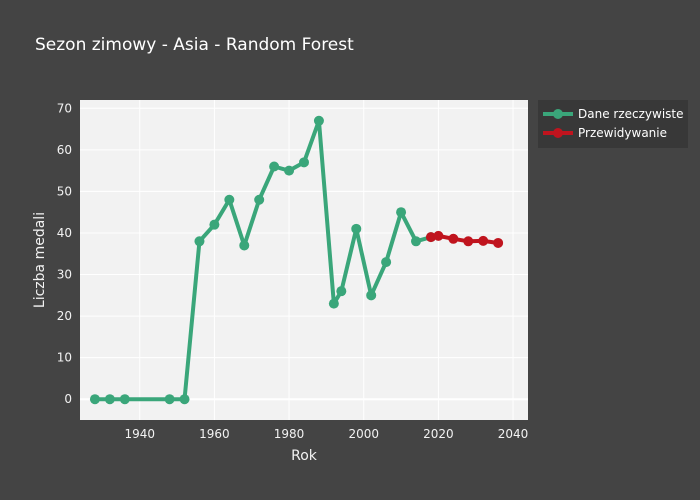 The height and width of the screenshot is (500, 700). I want to click on x-tick-label: 2000, so click(363, 434).